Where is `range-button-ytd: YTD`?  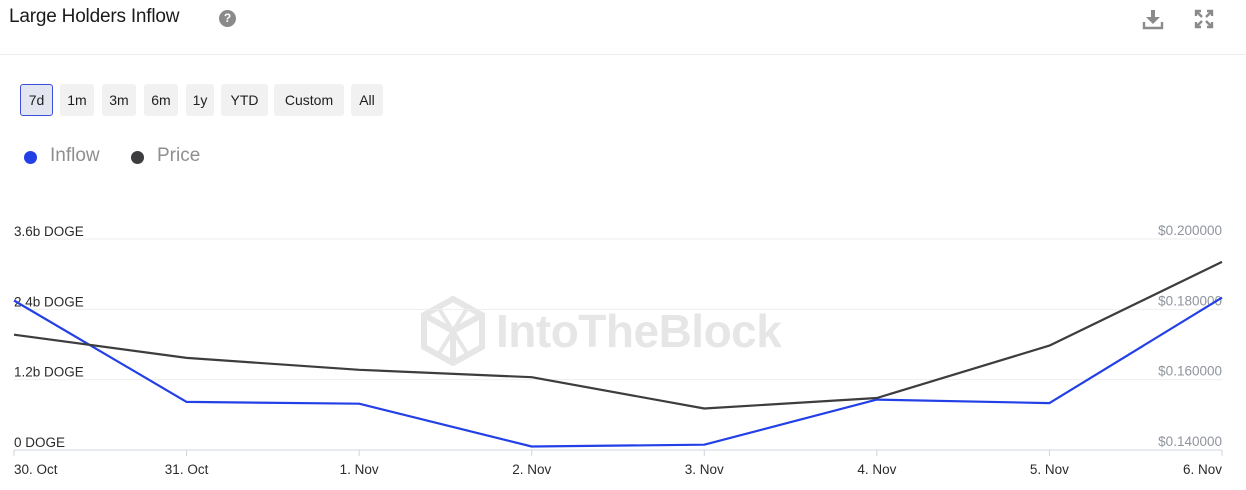
range-button-ytd: YTD is located at coordinates (244, 100).